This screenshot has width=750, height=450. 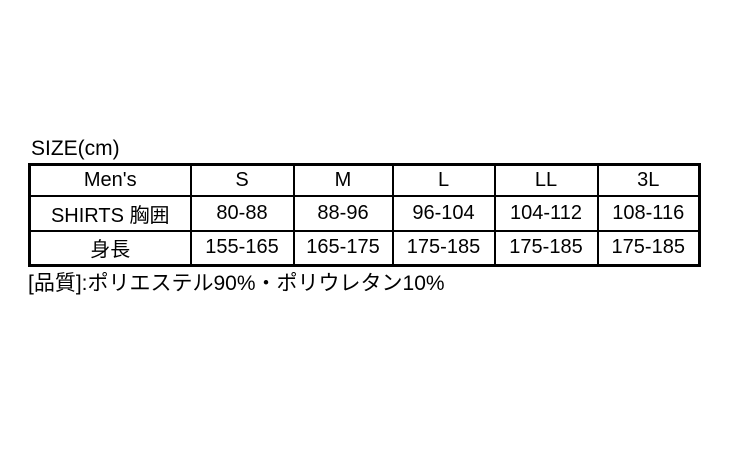 What do you see at coordinates (242, 213) in the screenshot?
I see `cell-chest-s: 80-88` at bounding box center [242, 213].